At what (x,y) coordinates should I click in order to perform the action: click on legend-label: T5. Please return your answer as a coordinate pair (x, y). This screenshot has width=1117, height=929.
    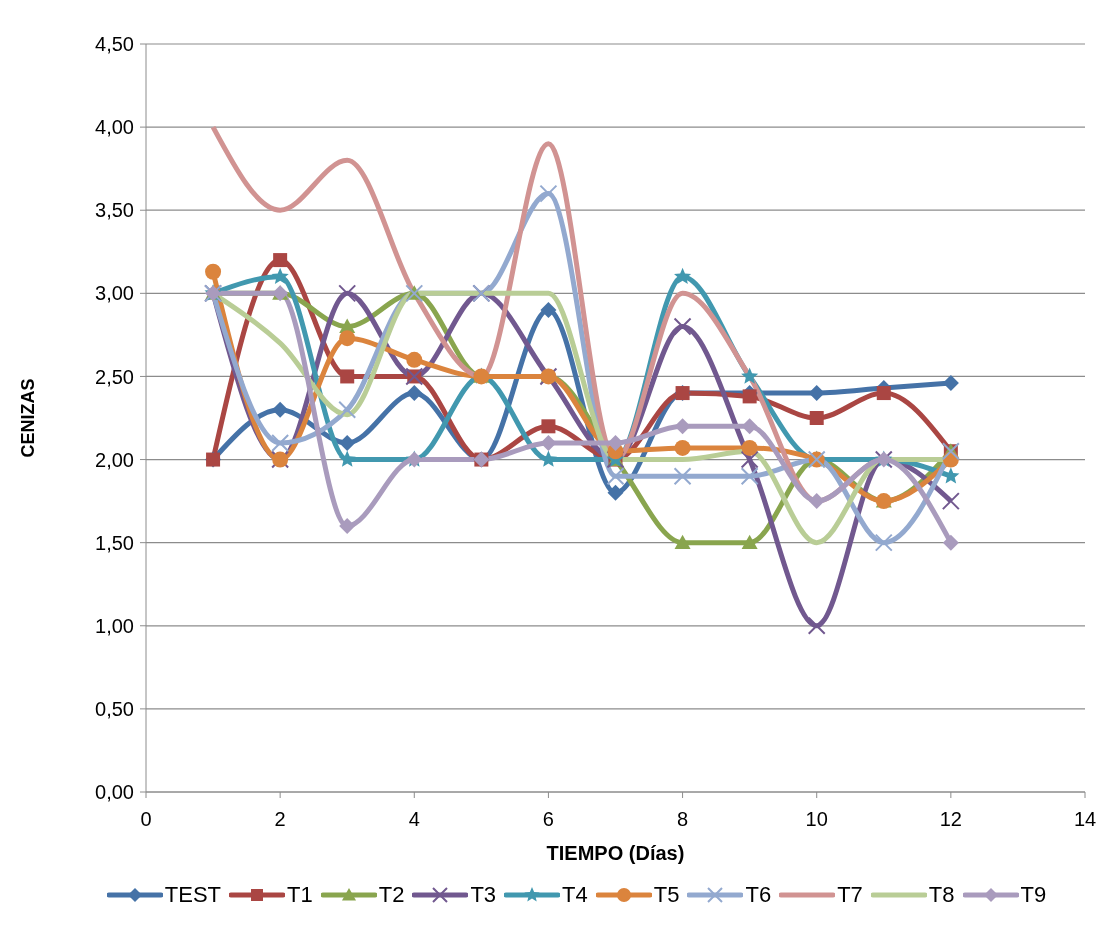
    Looking at the image, I should click on (666, 895).